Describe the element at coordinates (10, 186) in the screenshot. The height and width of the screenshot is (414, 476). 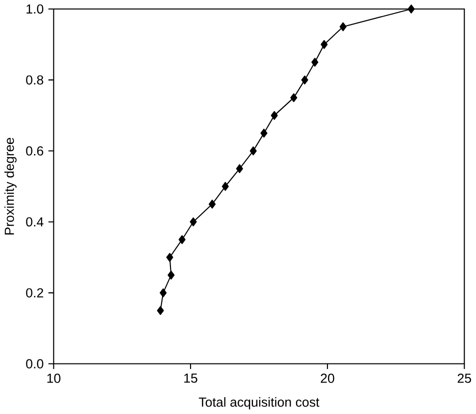
I see `y-axis-title: Proximity degree` at that location.